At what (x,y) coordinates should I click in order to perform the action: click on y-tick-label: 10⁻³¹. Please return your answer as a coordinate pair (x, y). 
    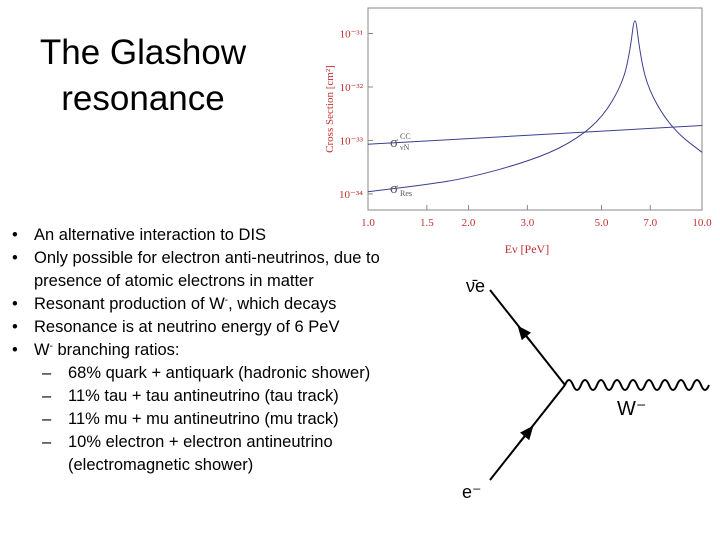
    Looking at the image, I should click on (351, 35).